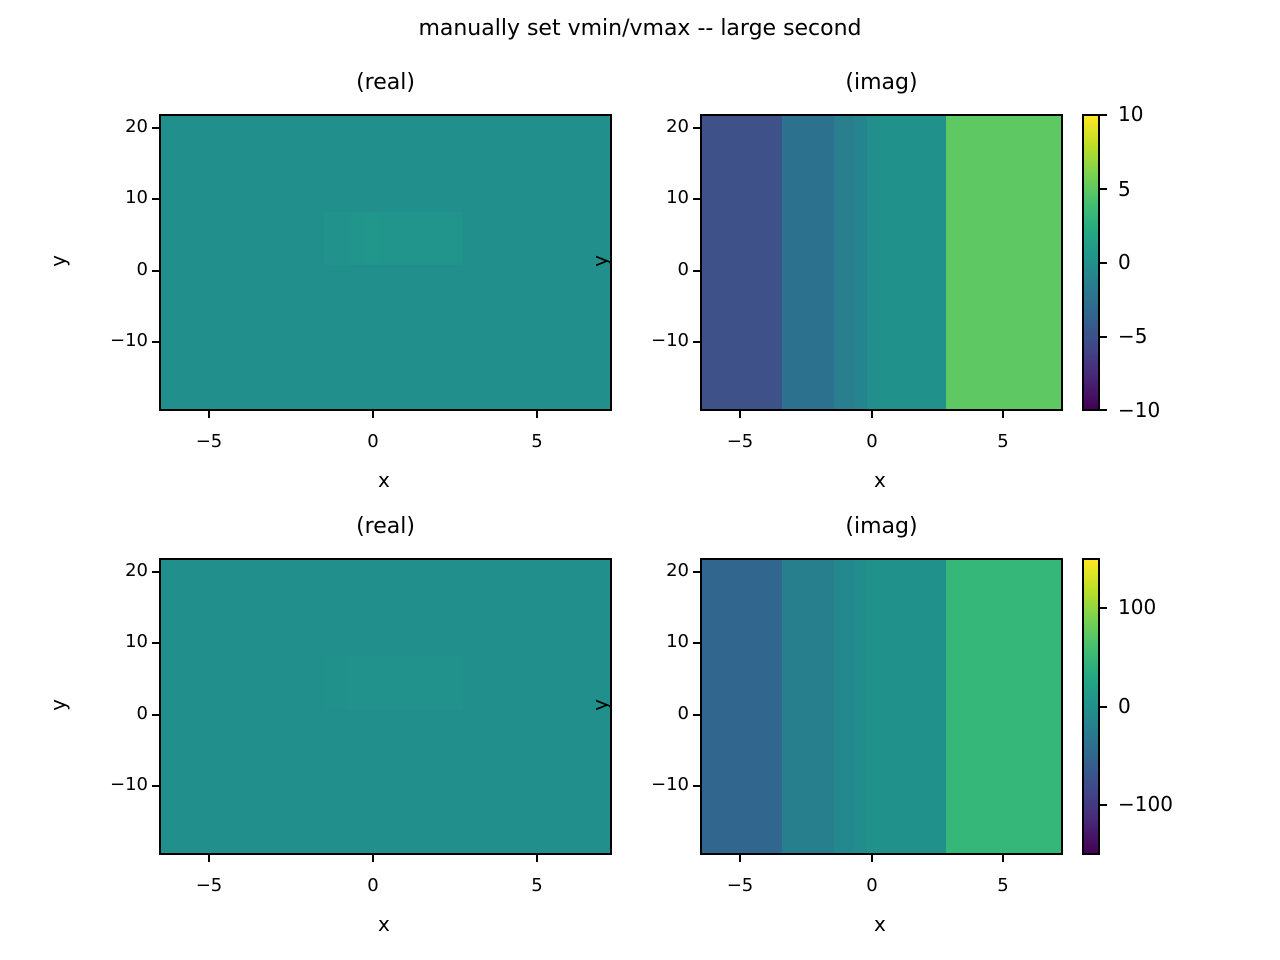 This screenshot has height=960, width=1280. What do you see at coordinates (1124, 189) in the screenshot?
I see `colorbar-tick-label: 5` at bounding box center [1124, 189].